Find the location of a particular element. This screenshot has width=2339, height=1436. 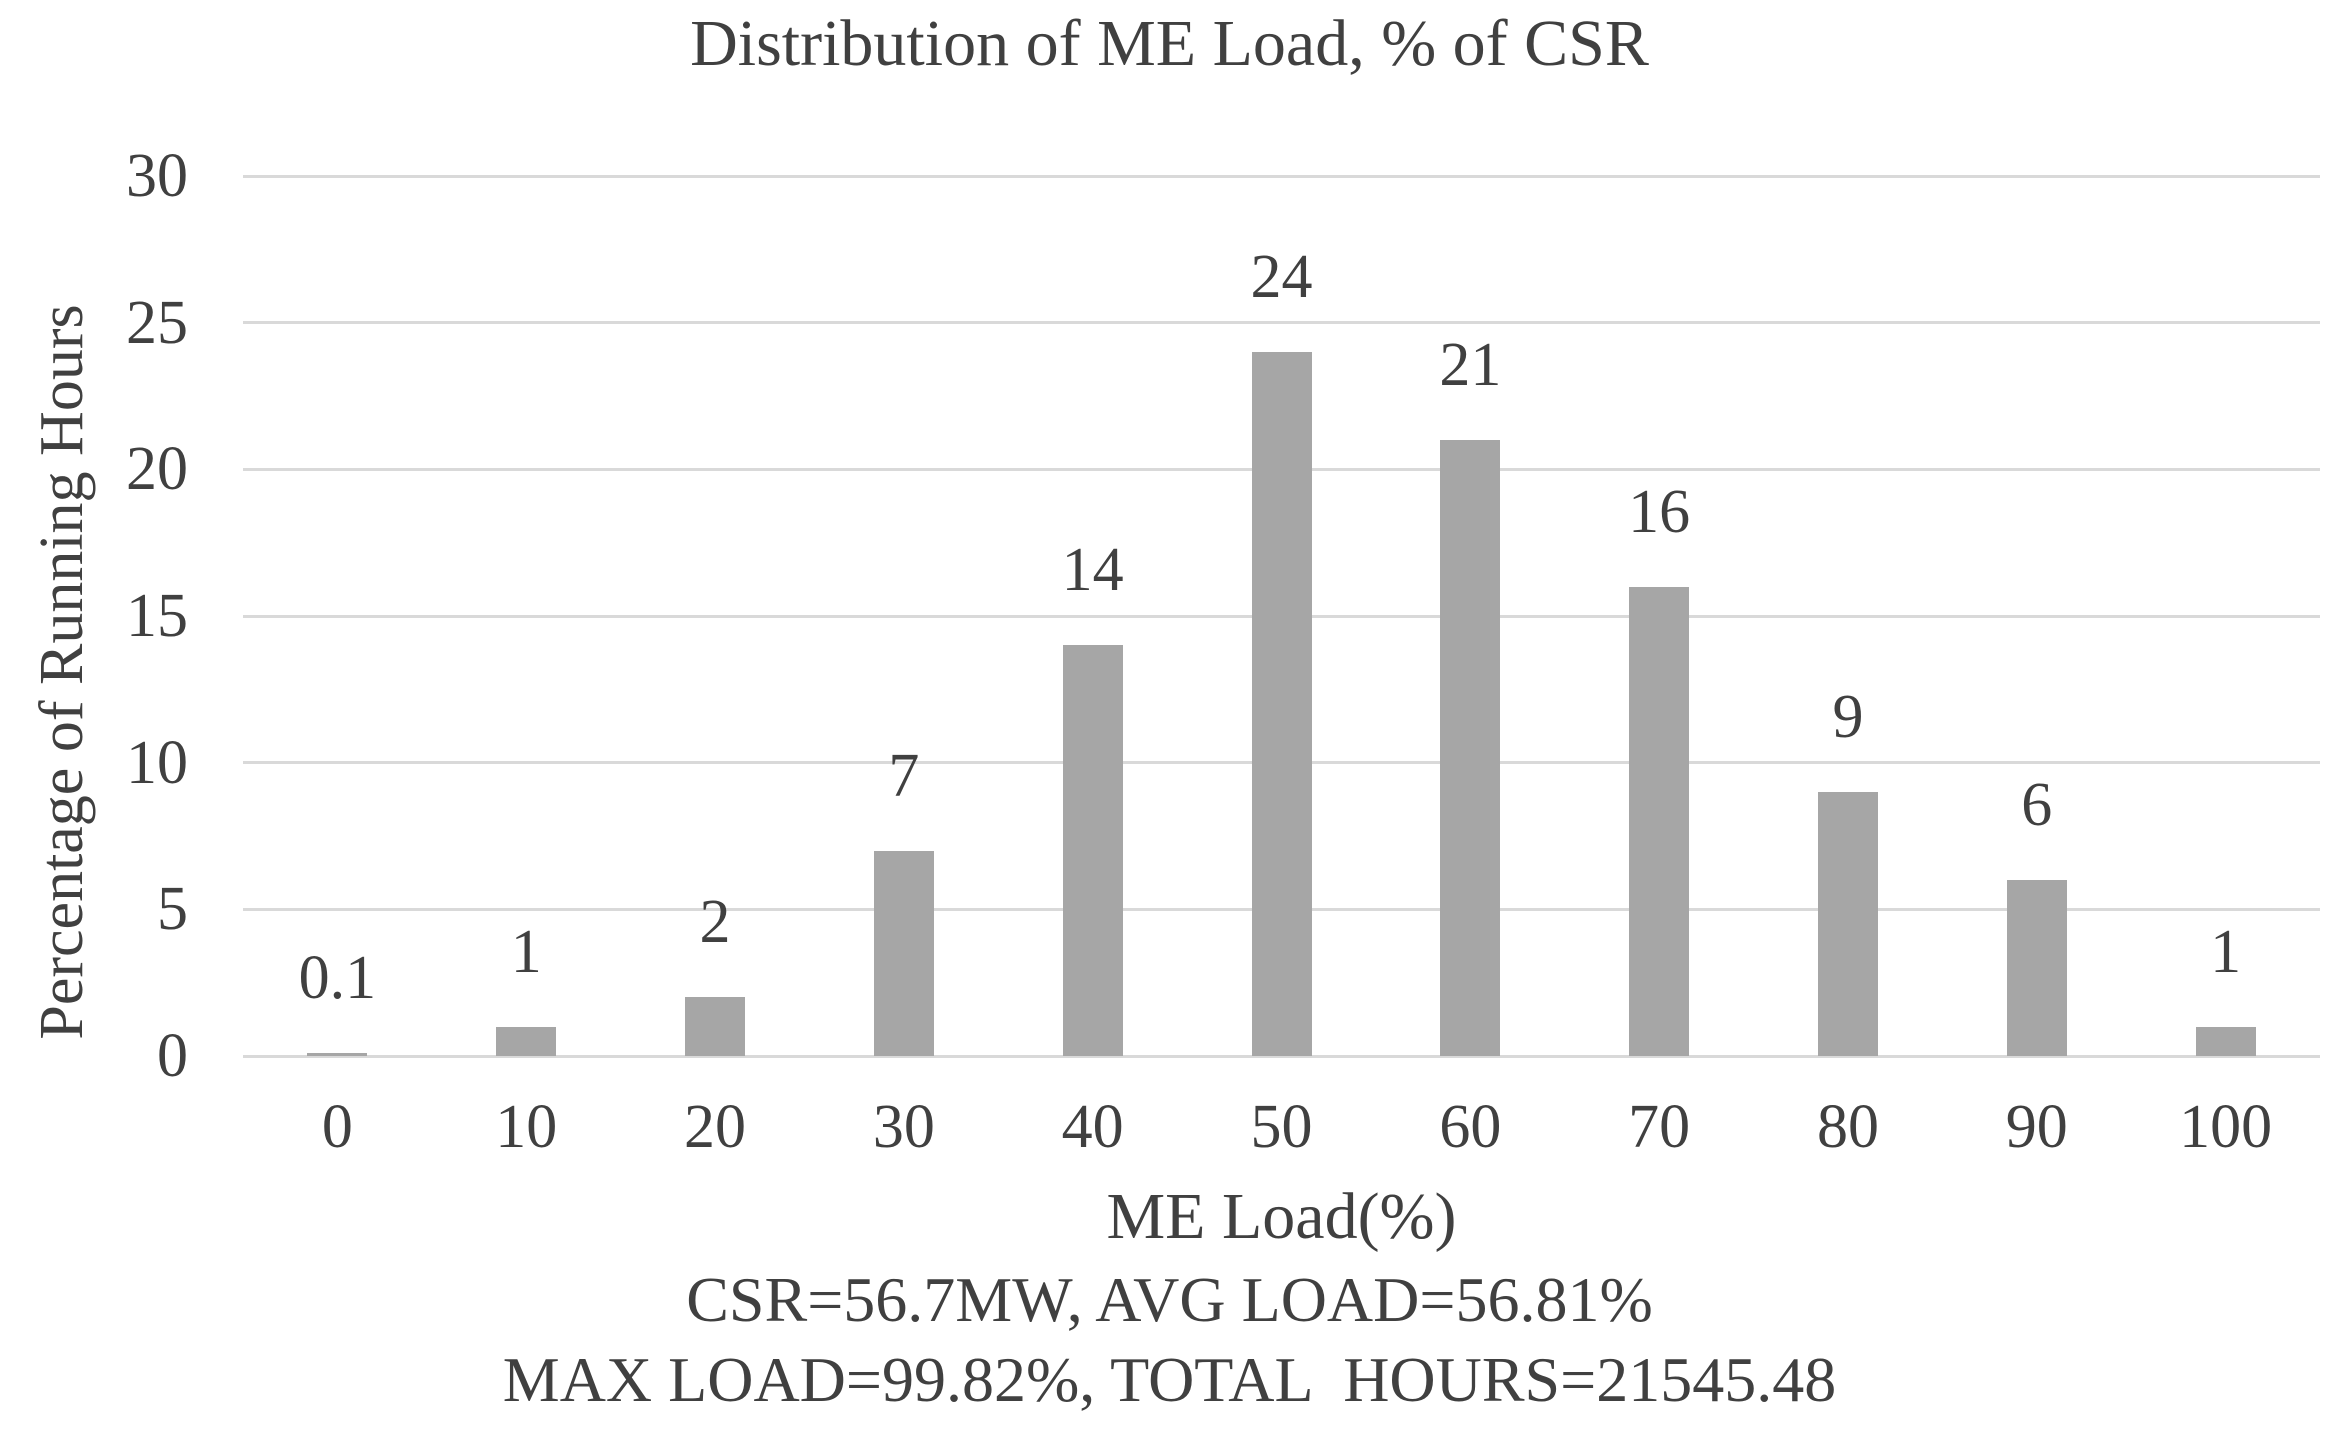

bar-value-label: 7 is located at coordinates (904, 775).